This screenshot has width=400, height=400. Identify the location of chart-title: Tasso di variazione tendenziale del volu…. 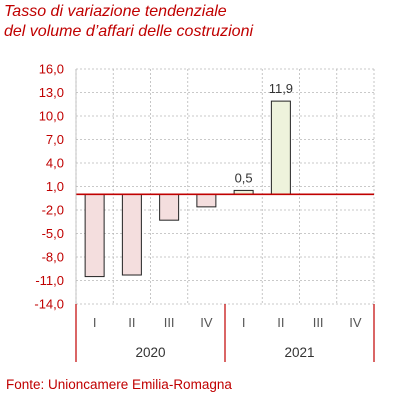
(128, 22).